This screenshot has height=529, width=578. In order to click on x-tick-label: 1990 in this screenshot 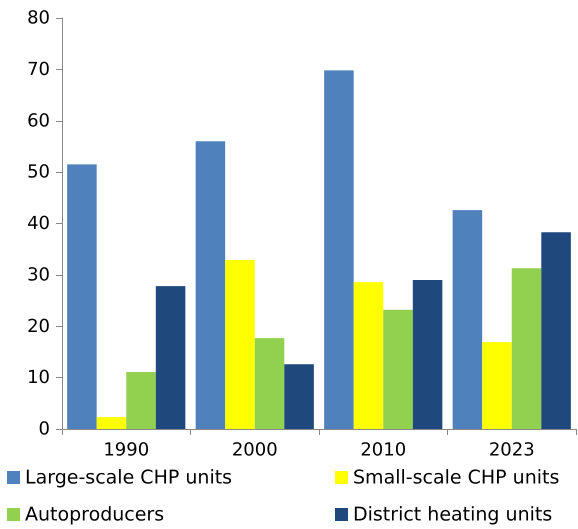, I will do `click(126, 450)`.